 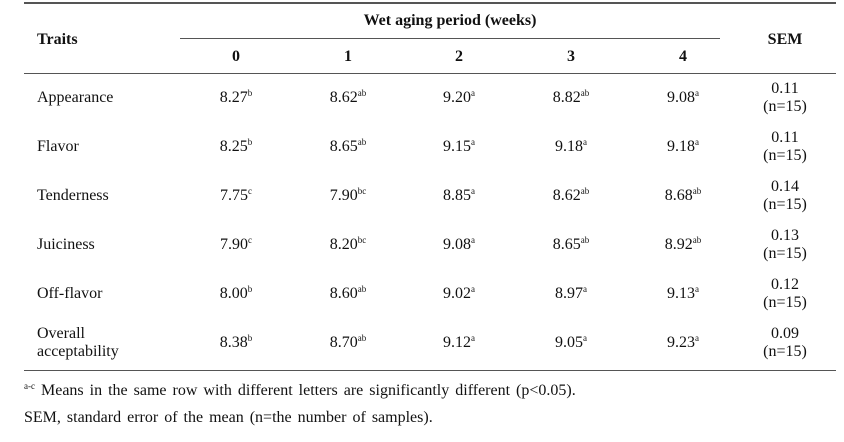 What do you see at coordinates (430, 370) in the screenshot?
I see `bottom-rule` at bounding box center [430, 370].